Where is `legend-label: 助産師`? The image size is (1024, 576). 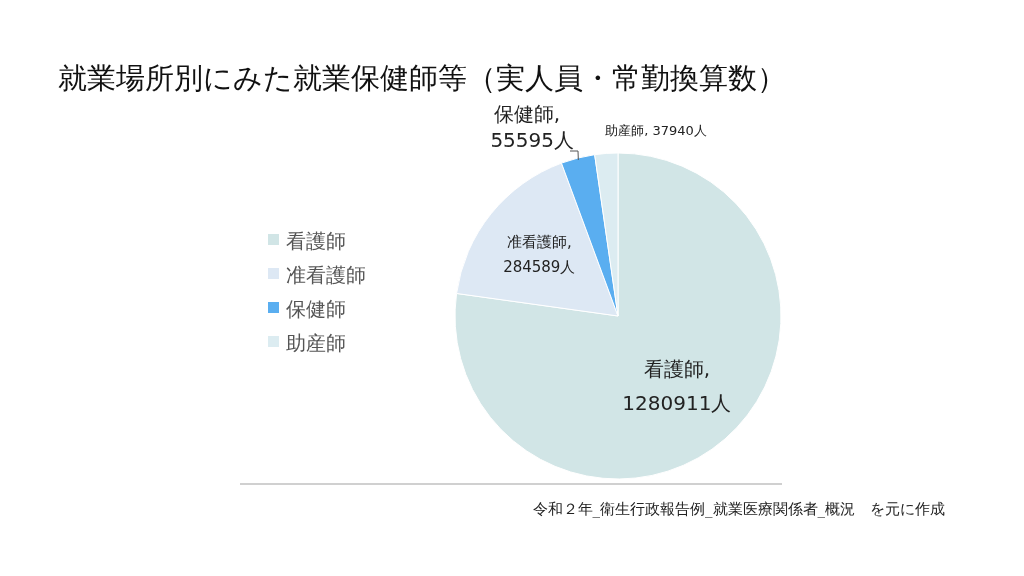 legend-label: 助産師 is located at coordinates (316, 343).